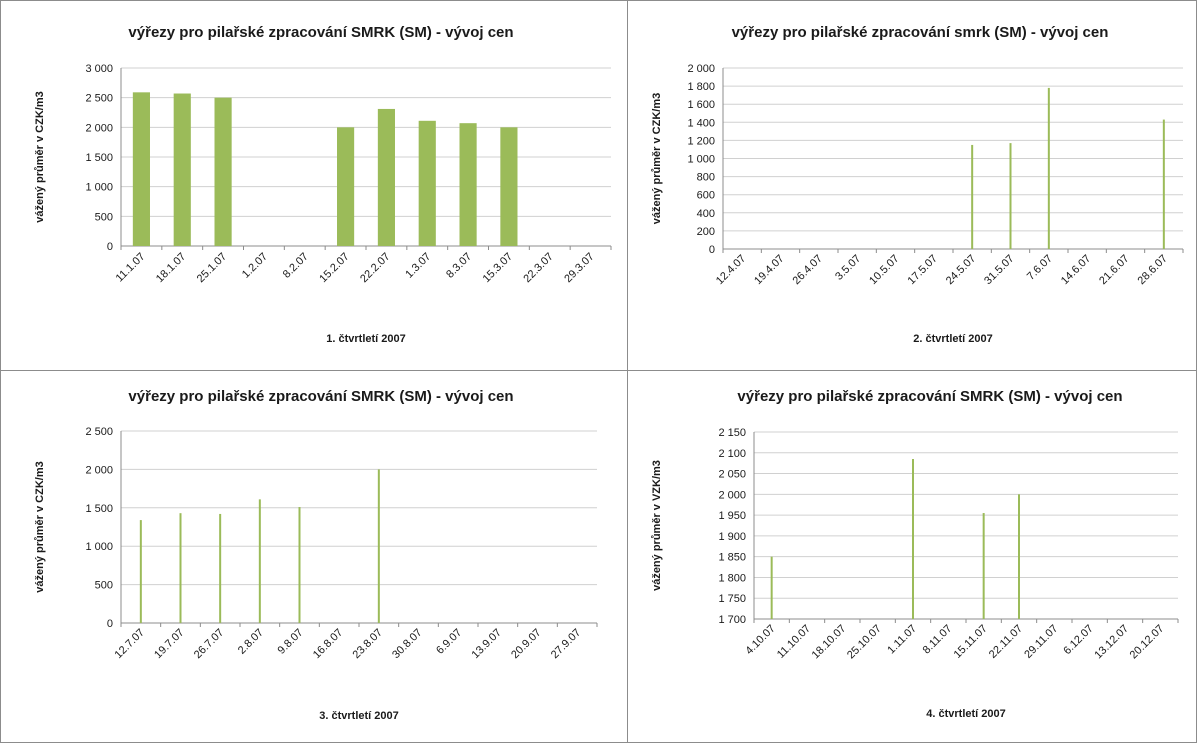 This screenshot has width=1197, height=743. I want to click on x-axis-label: 4. čtvrtletí 2007, so click(966, 714).